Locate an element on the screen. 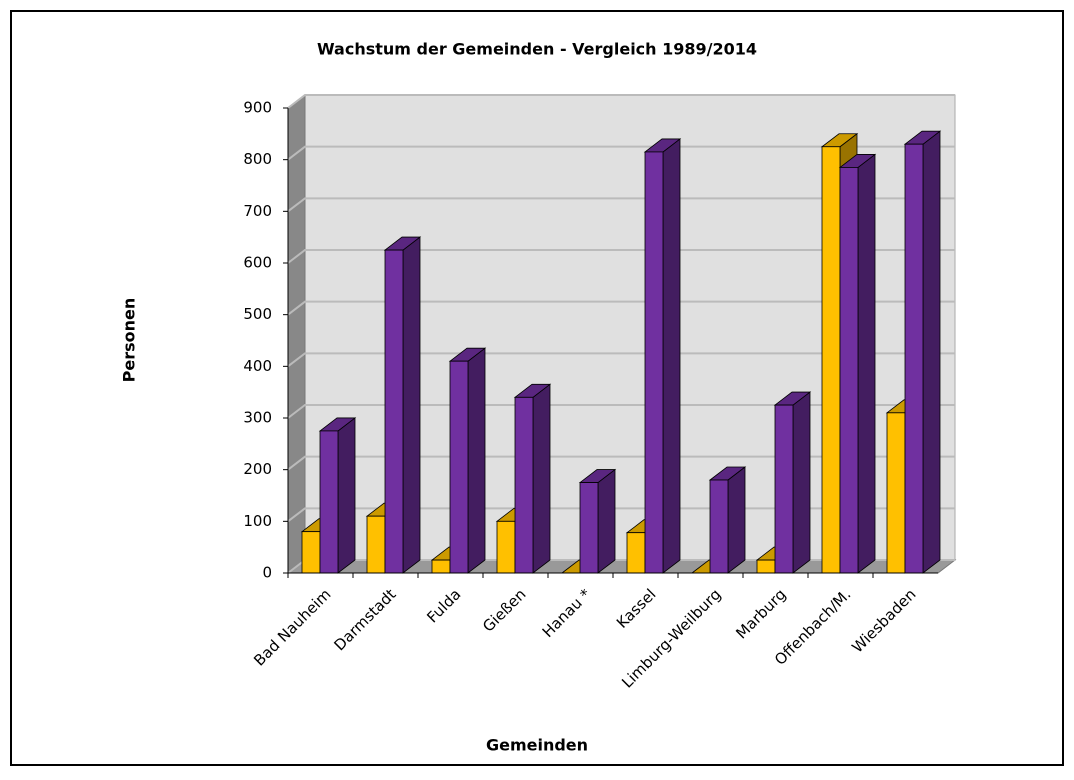 This screenshot has width=1074, height=780. y-axis-title: Personen is located at coordinates (129, 340).